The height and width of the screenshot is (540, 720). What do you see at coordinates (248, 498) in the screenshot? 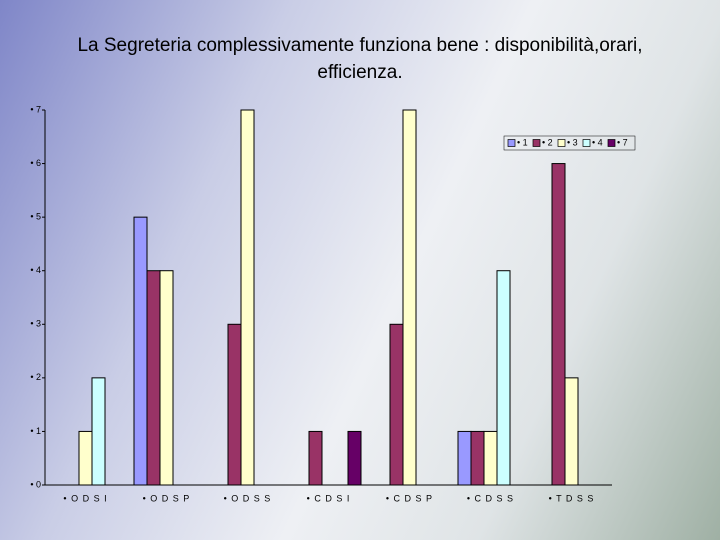
I see `x-tick-label: • O D S S` at bounding box center [248, 498].